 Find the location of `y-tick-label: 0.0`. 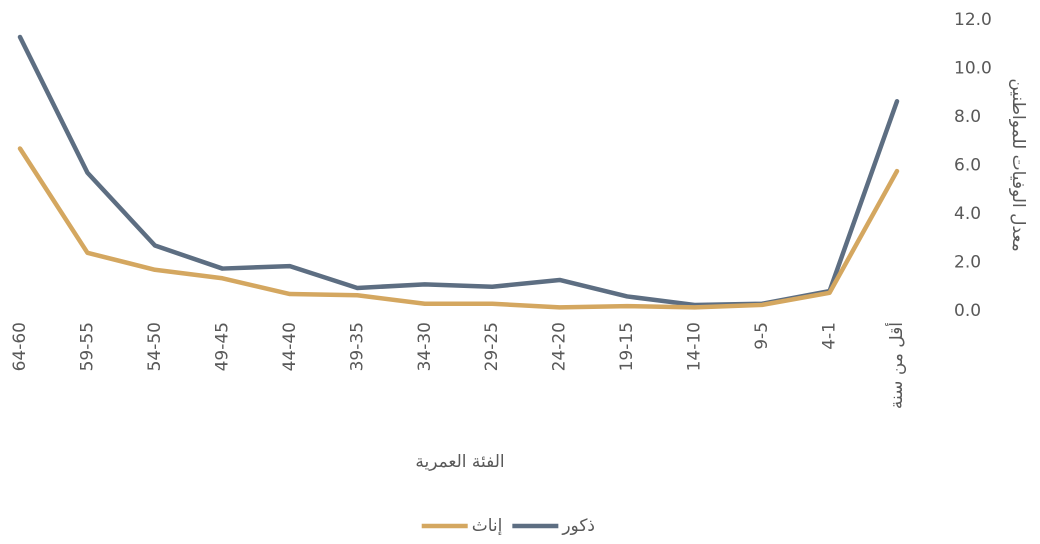

y-tick-label: 0.0 is located at coordinates (967, 311).